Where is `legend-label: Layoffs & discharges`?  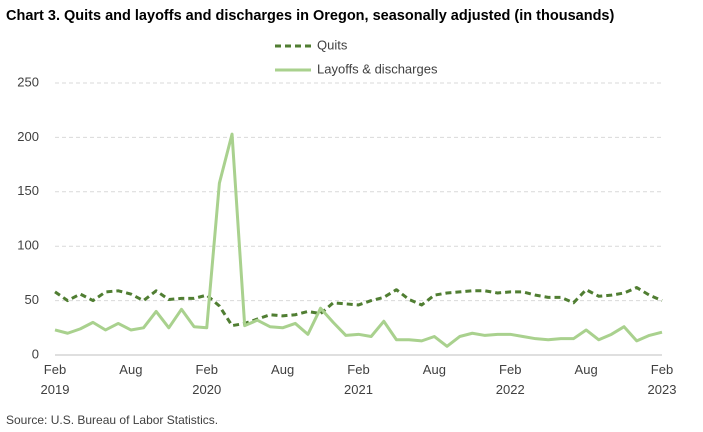
legend-label: Layoffs & discharges is located at coordinates (377, 68).